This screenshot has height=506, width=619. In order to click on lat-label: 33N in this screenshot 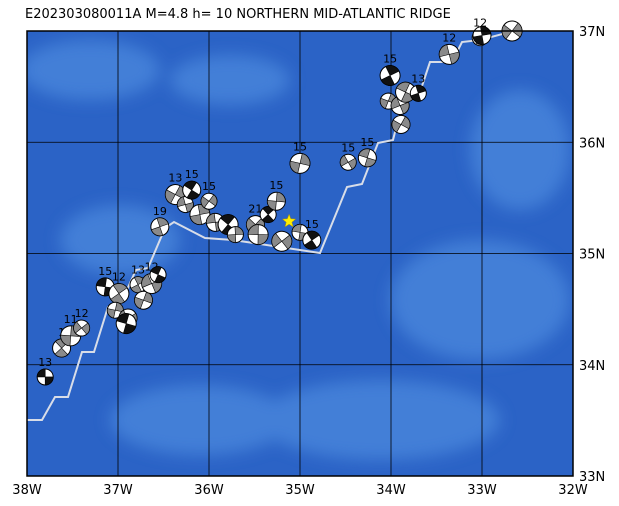, I will do `click(592, 477)`.